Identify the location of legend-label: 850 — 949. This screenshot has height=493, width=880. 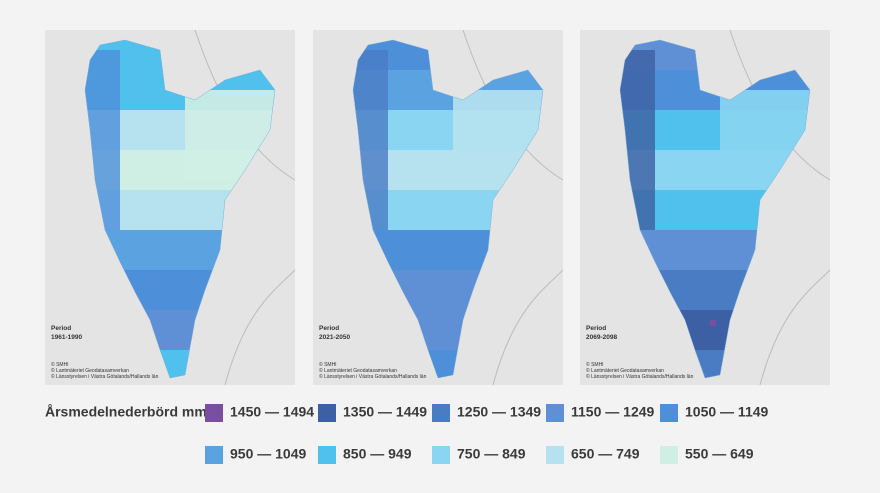
(377, 454).